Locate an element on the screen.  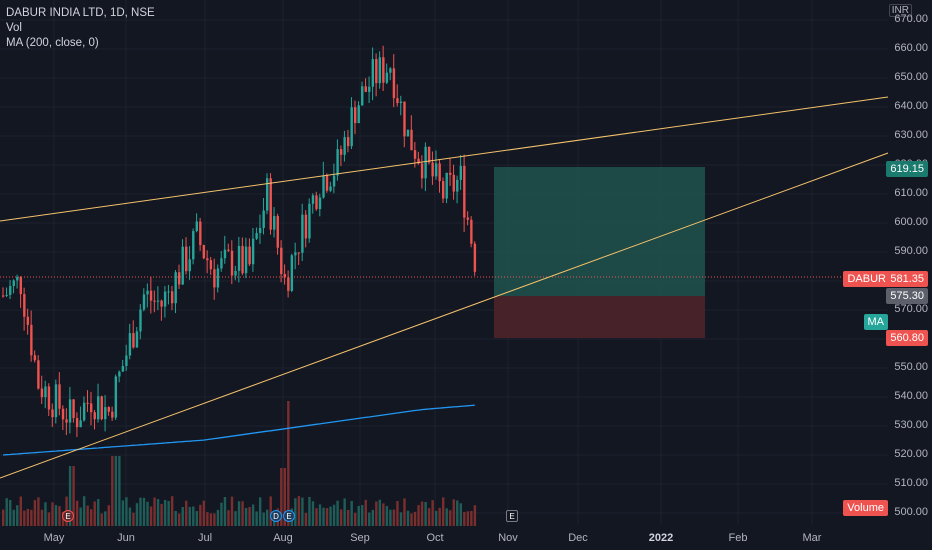
dividend-event-icon: D is located at coordinates (276, 516).